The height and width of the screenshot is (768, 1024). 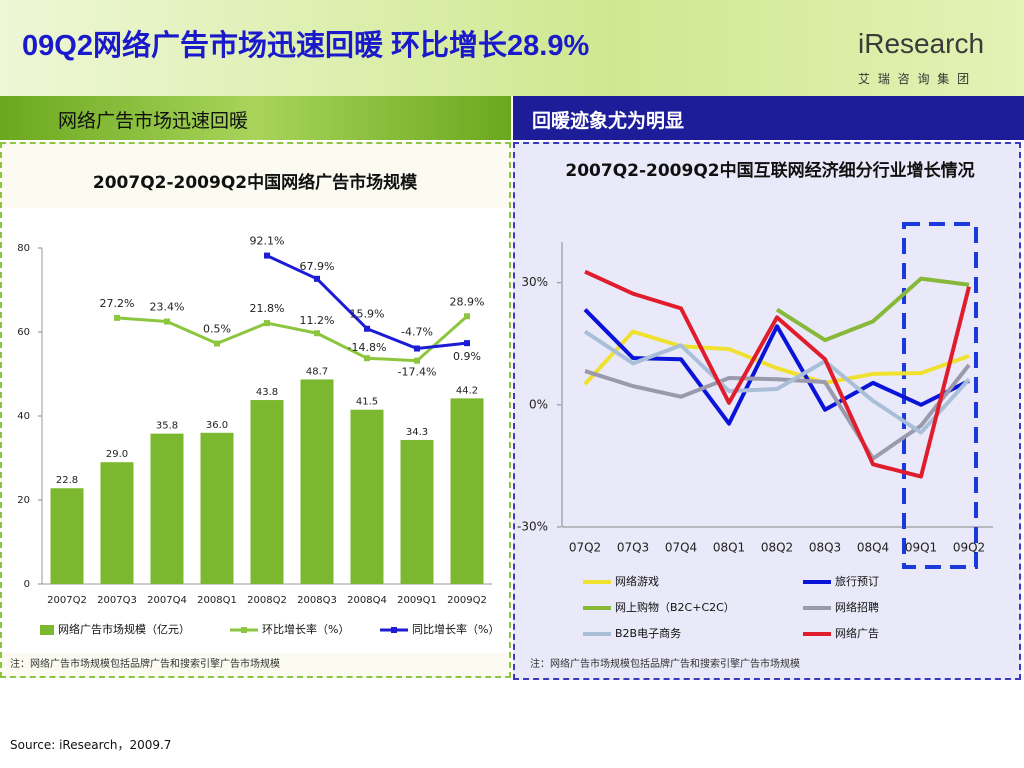 What do you see at coordinates (467, 390) in the screenshot?
I see `data-label: 44.2` at bounding box center [467, 390].